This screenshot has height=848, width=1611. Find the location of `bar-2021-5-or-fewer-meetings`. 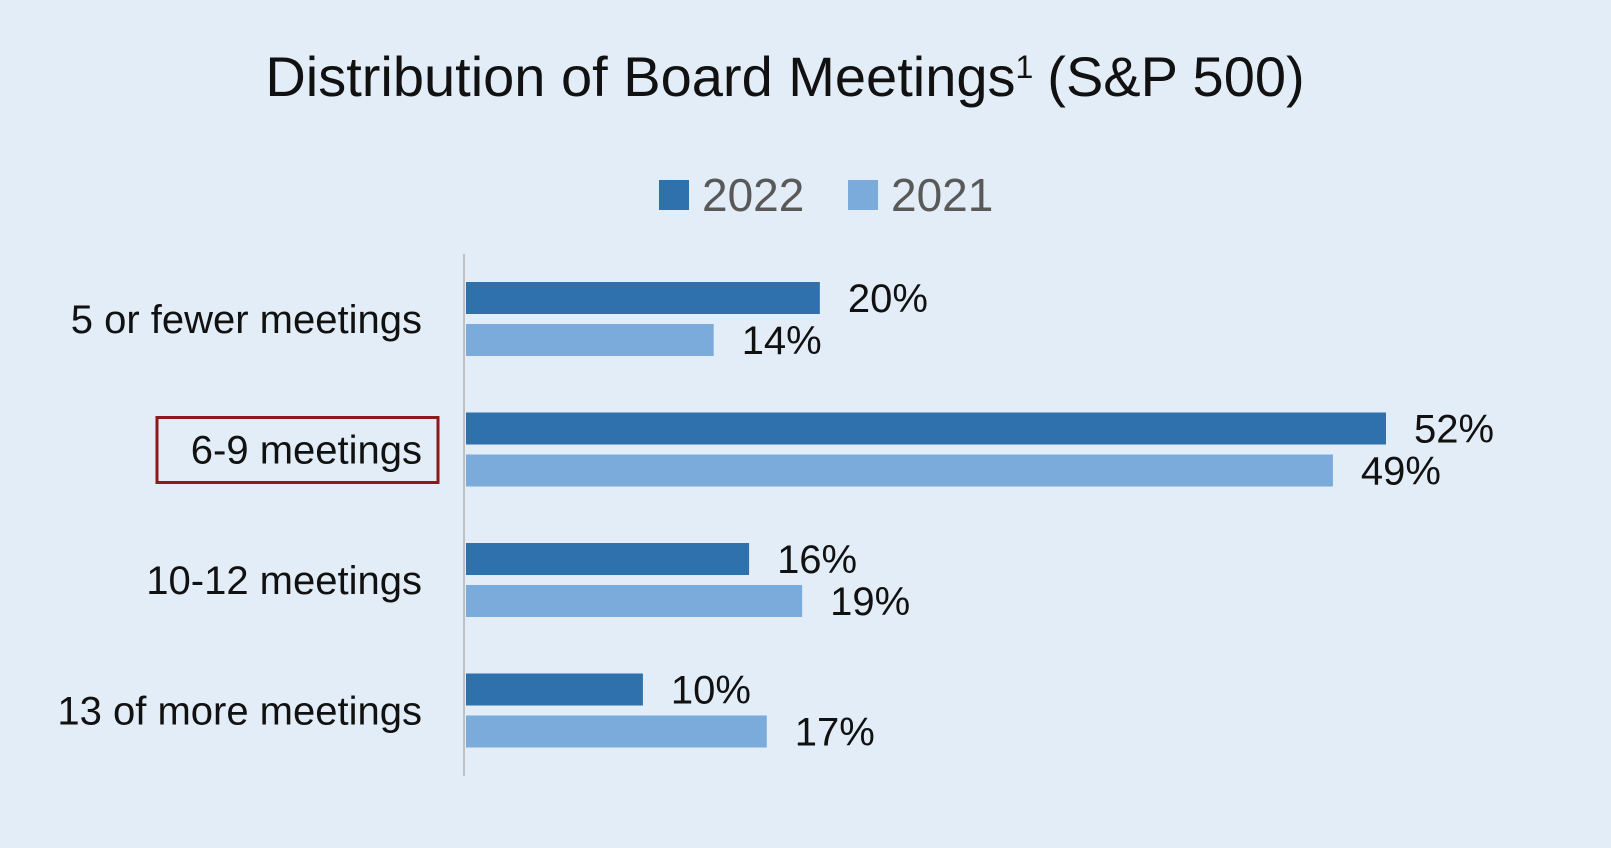

bar-2021-5-or-fewer-meetings is located at coordinates (590, 340).